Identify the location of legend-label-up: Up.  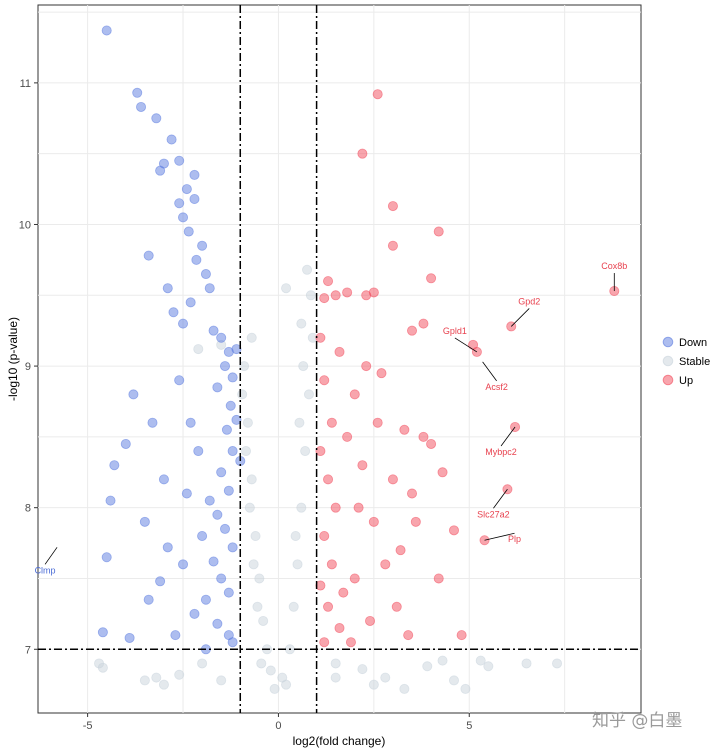
(686, 381).